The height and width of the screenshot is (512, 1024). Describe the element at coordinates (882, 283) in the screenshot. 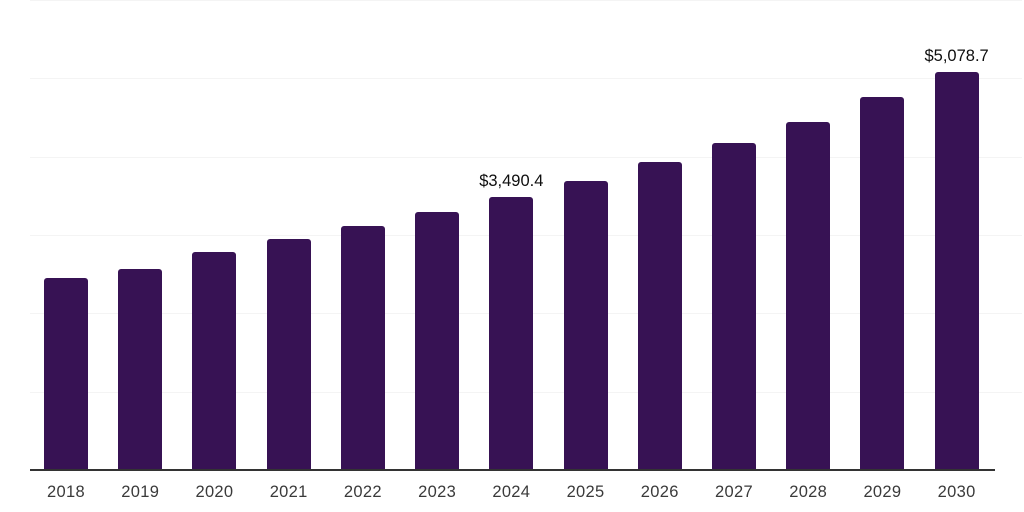

I see `bar-2029` at that location.